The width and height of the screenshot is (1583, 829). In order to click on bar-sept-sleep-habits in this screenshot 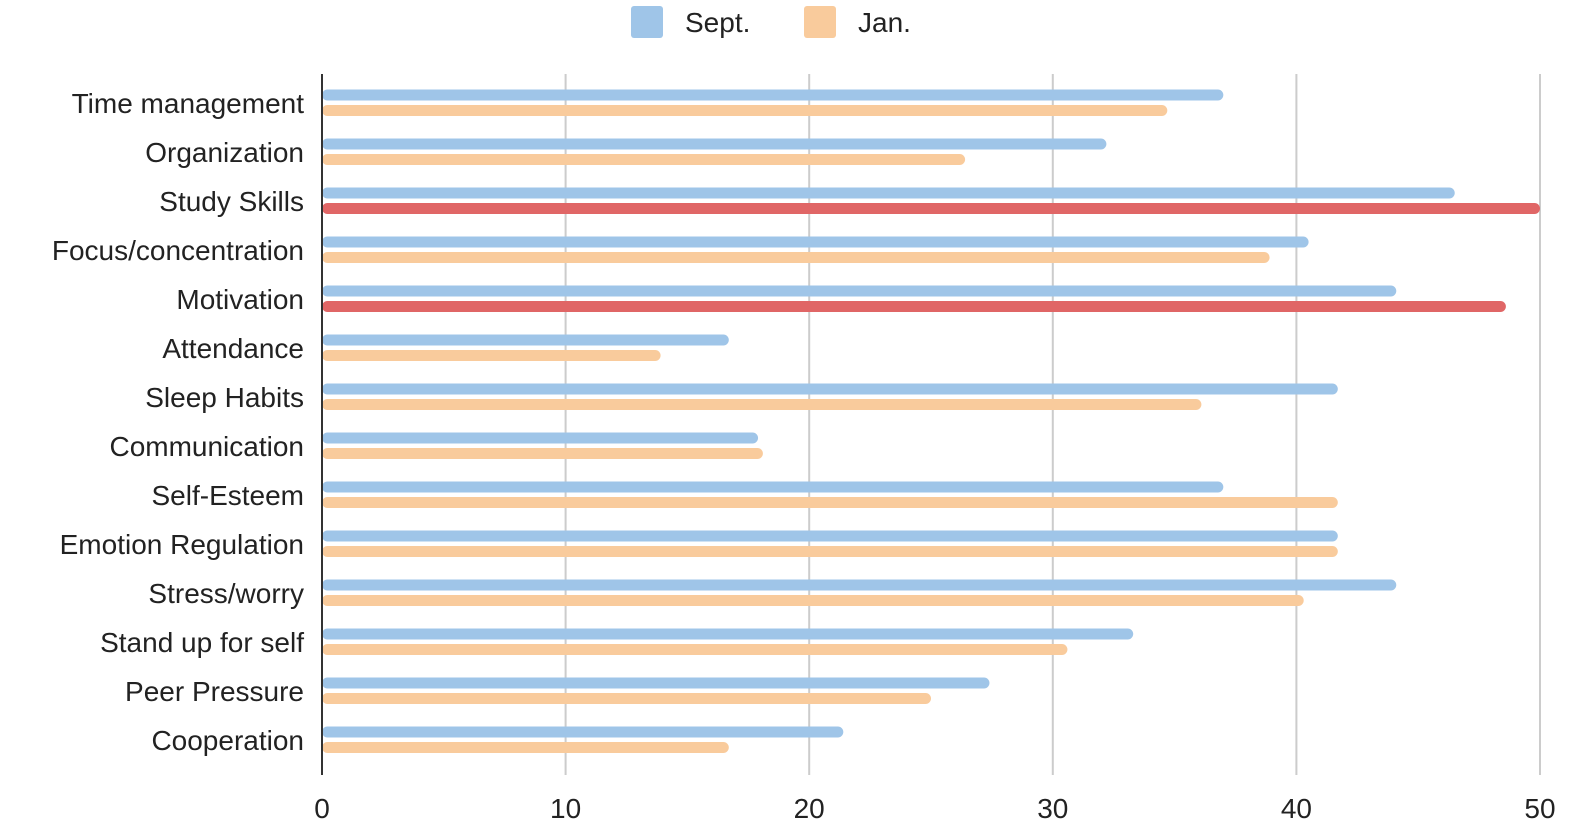, I will do `click(830, 389)`.